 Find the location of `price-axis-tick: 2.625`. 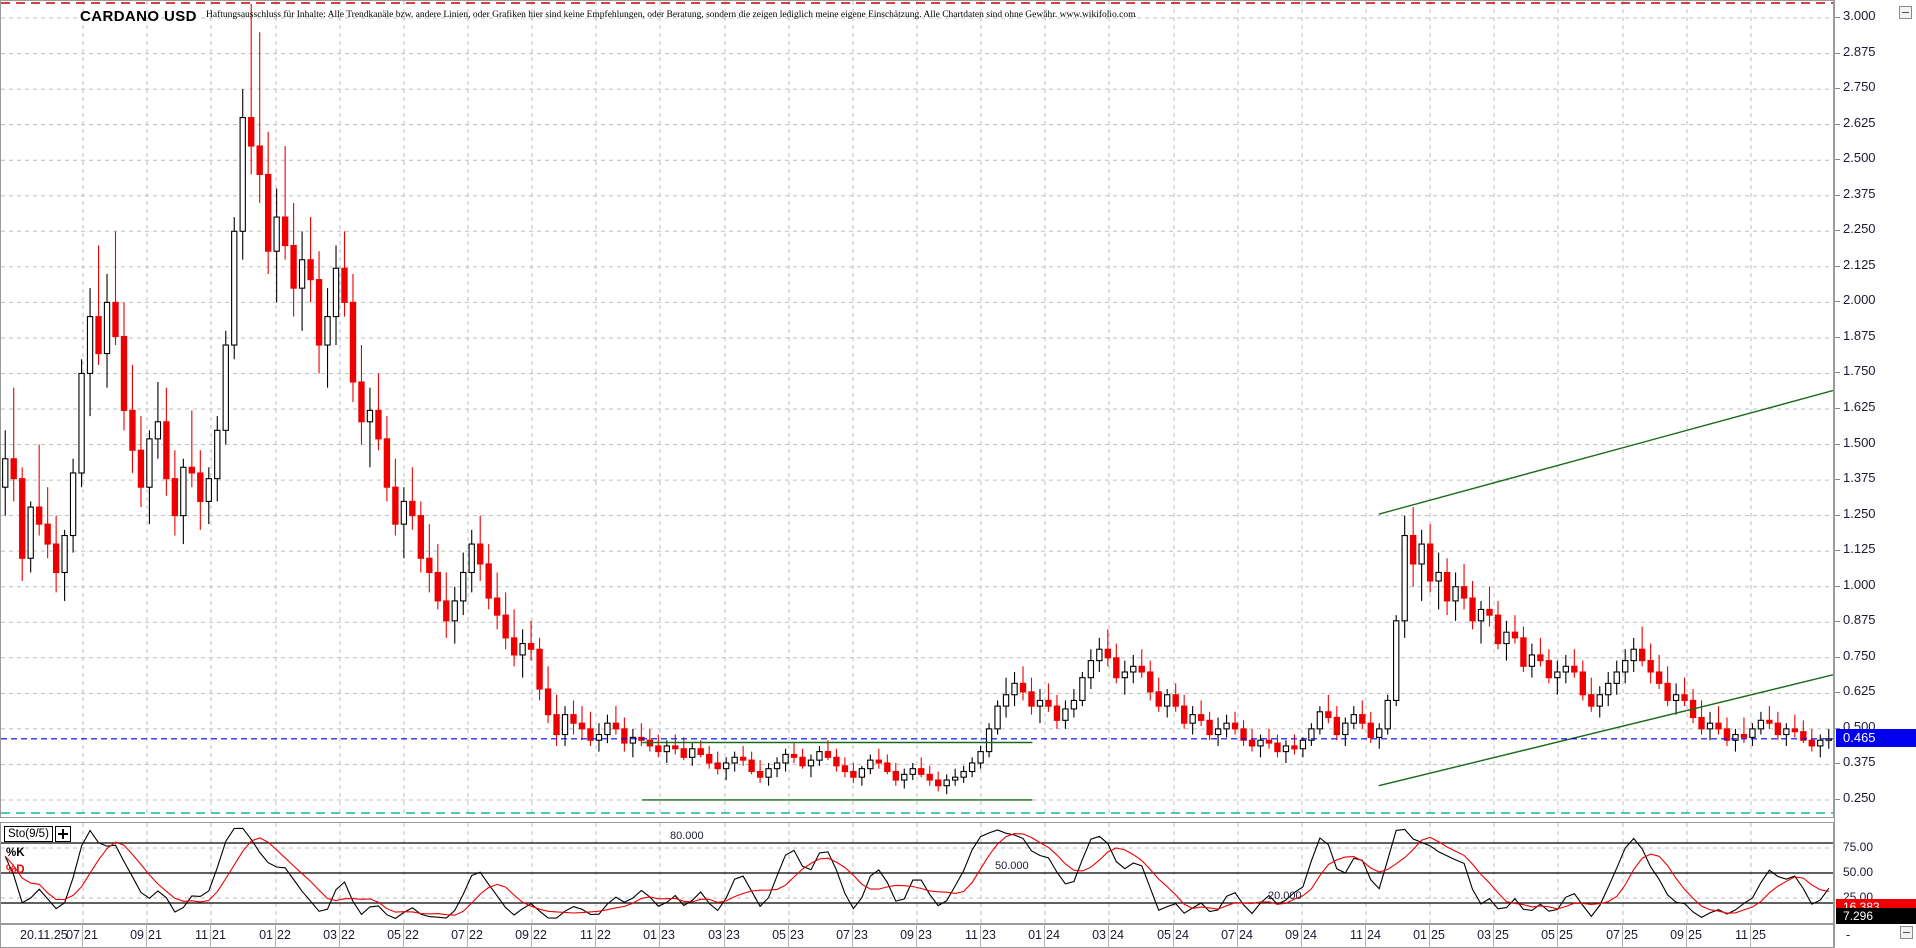

price-axis-tick: 2.625 is located at coordinates (1859, 122).